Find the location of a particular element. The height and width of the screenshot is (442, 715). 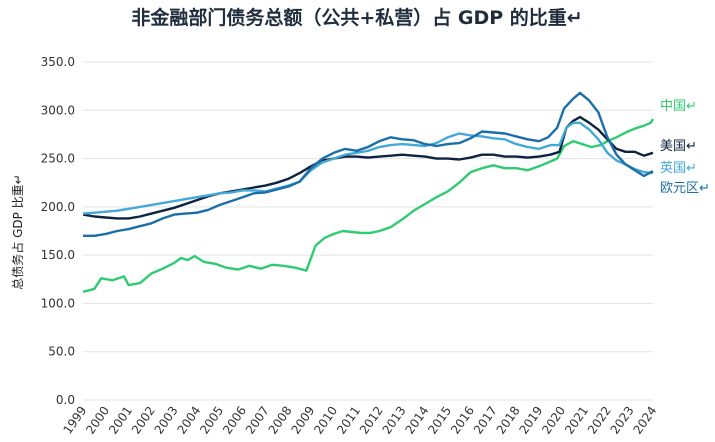

x-tick-label: 2019 is located at coordinates (530, 420).